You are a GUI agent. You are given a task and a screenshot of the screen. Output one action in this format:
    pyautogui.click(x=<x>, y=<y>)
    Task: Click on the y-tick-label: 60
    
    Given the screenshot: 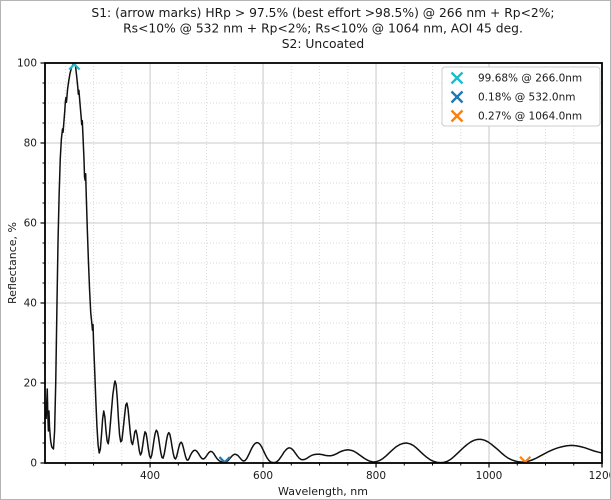 What is the action you would take?
    pyautogui.click(x=30, y=224)
    